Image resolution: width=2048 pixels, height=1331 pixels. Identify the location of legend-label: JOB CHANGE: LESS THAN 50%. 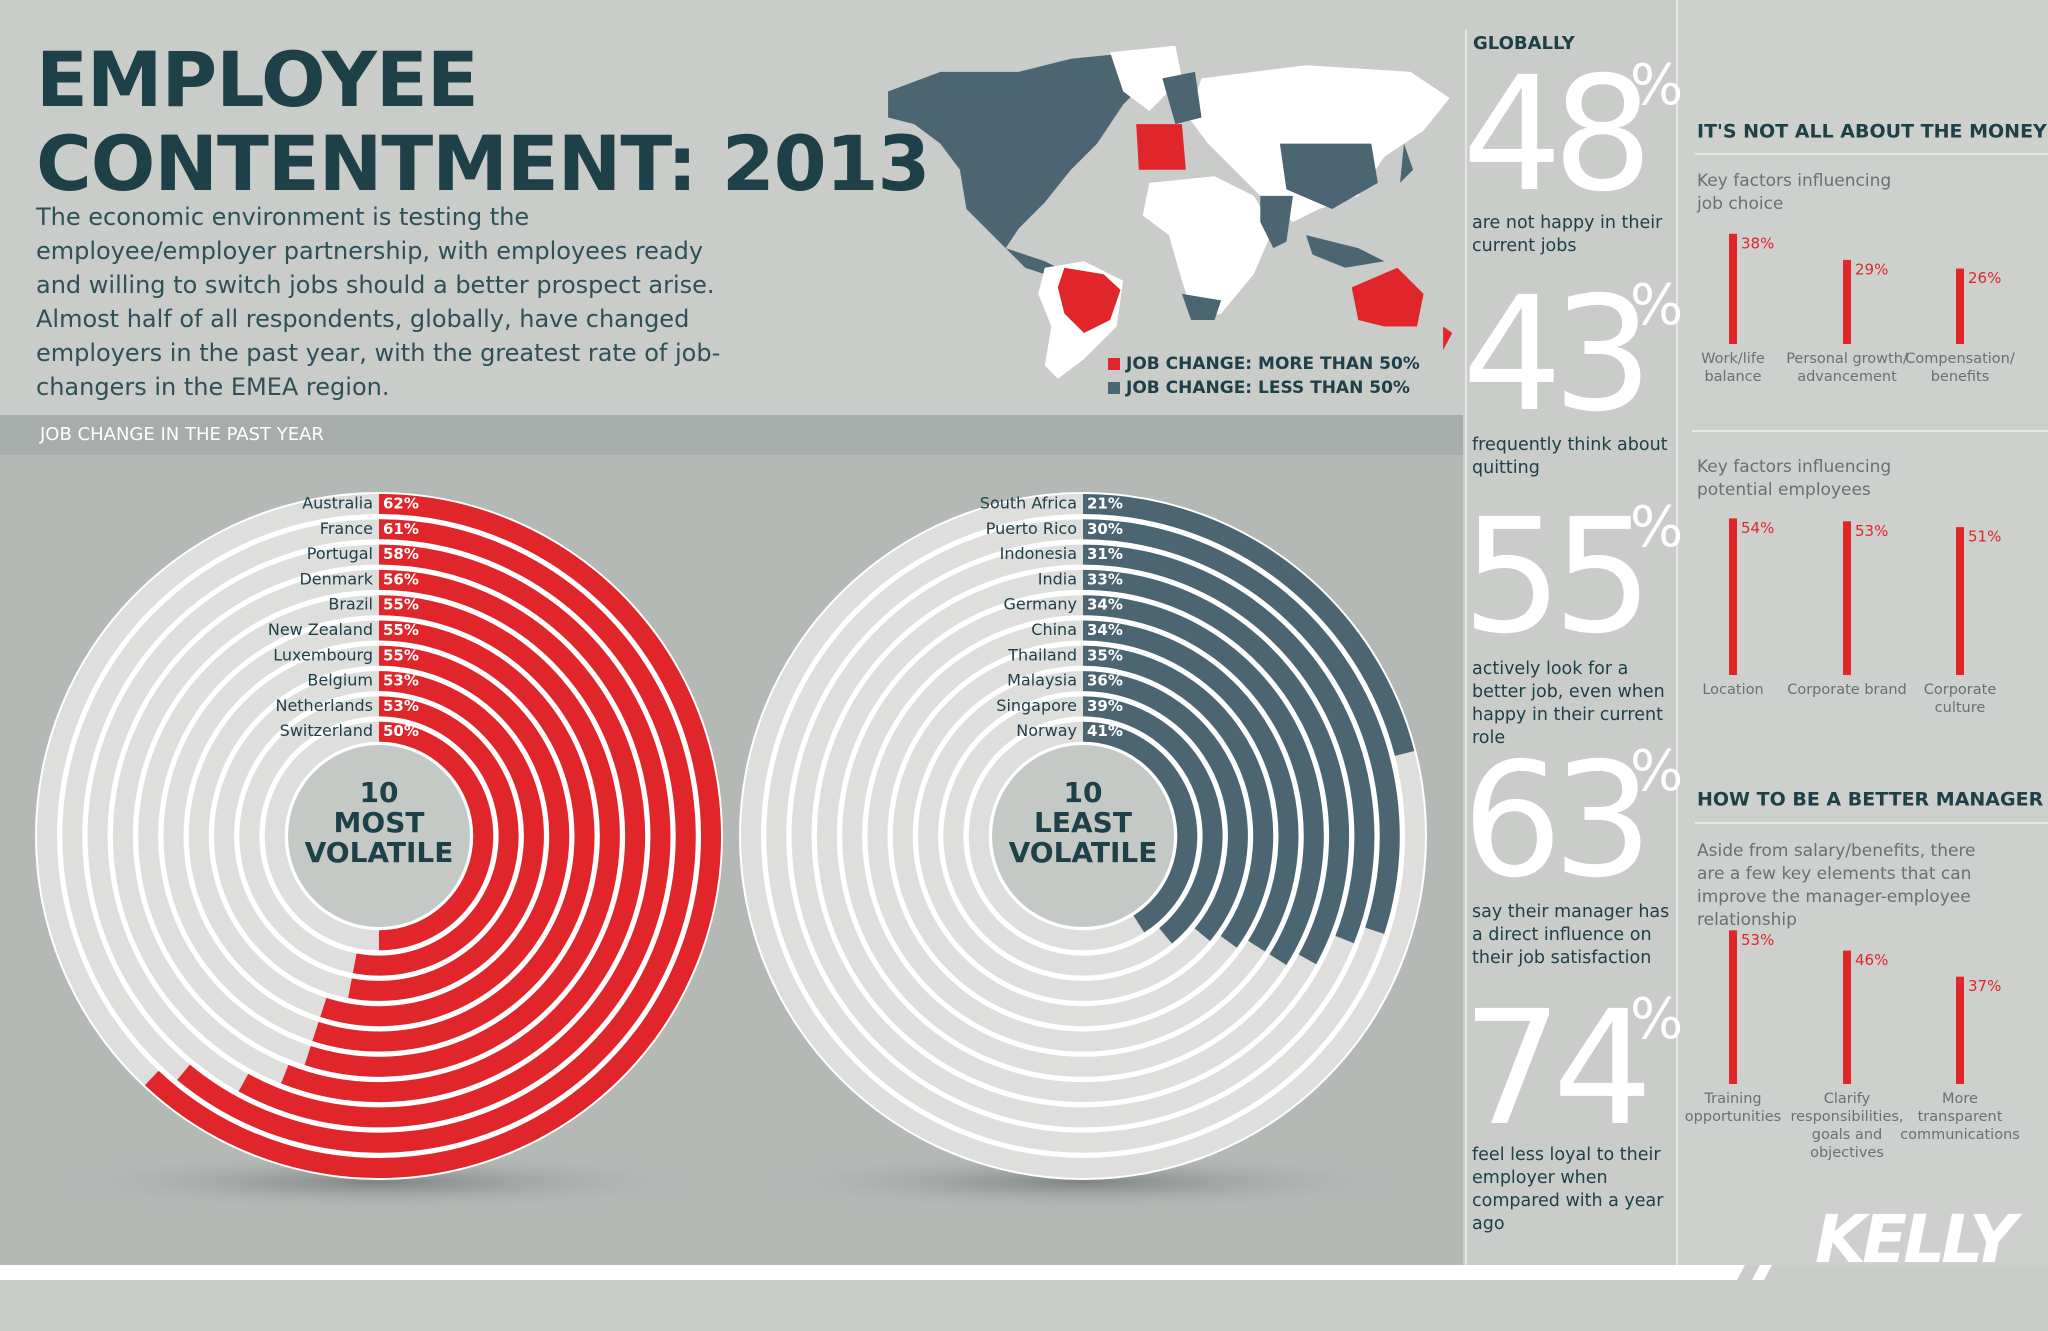
(1267, 388).